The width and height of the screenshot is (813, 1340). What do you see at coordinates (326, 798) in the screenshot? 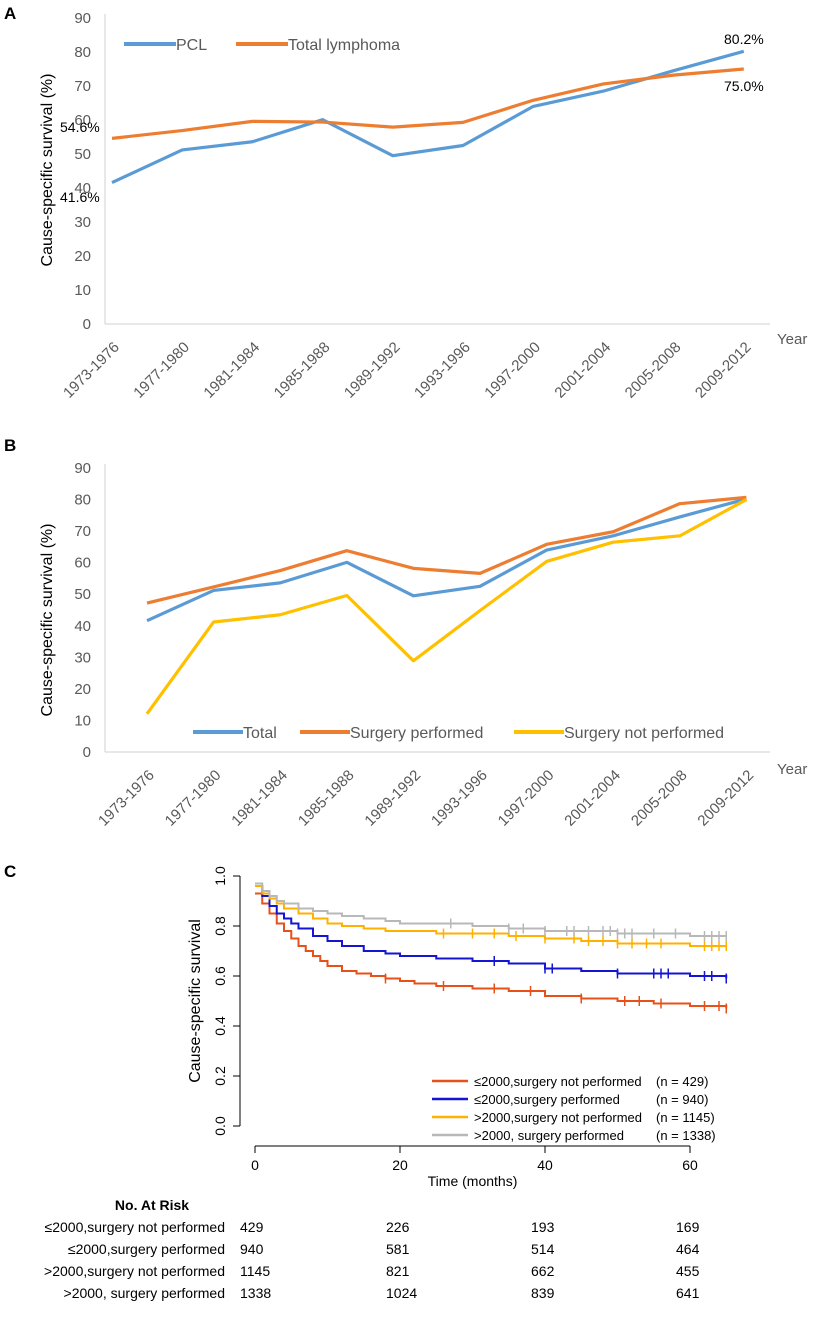
I see `b-x-tick-label: 1985-1988` at bounding box center [326, 798].